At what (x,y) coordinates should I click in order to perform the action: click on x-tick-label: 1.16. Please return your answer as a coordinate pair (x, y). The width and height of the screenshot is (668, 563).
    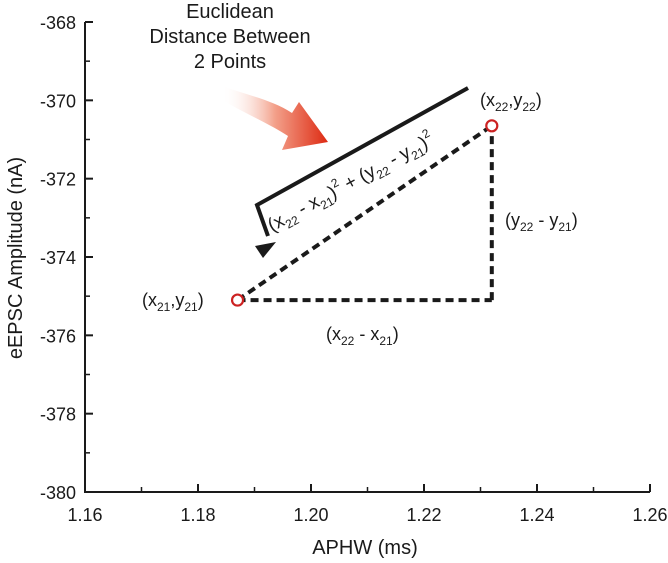
    Looking at the image, I should click on (84, 515).